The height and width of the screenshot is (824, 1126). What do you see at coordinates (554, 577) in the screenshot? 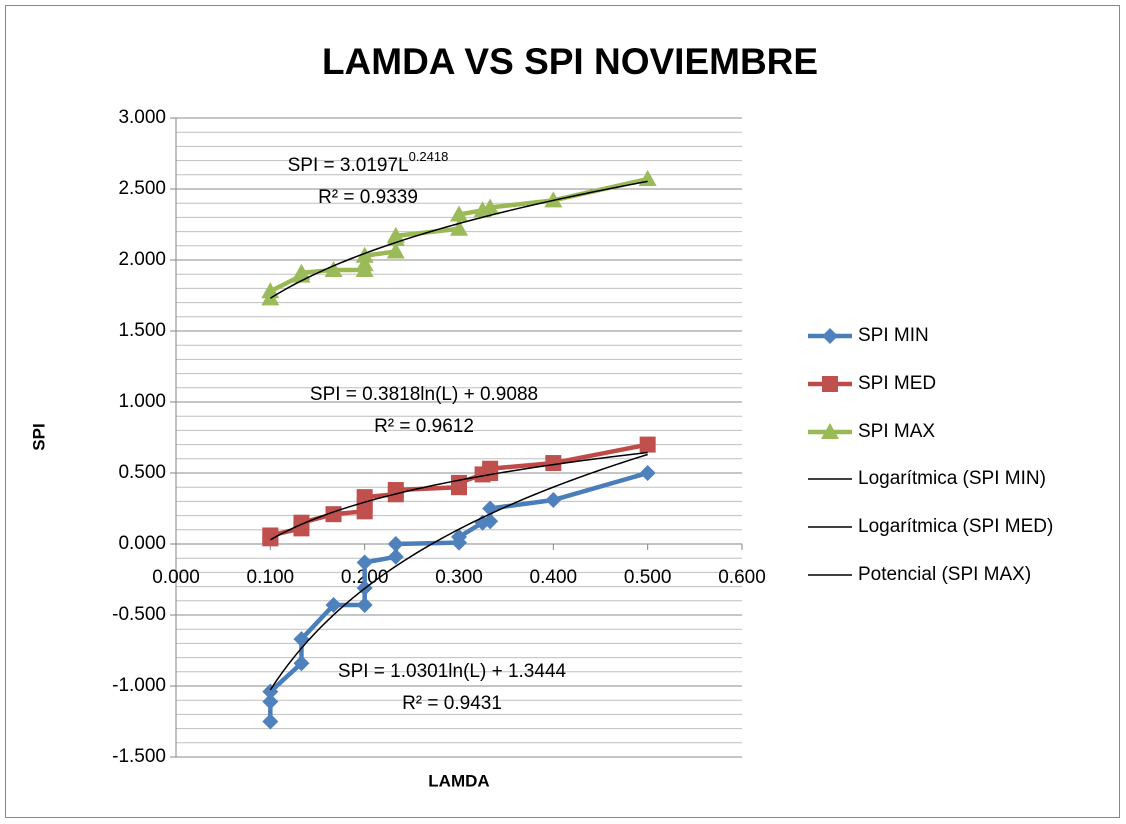
I see `x-tick-label: 0.400` at bounding box center [554, 577].